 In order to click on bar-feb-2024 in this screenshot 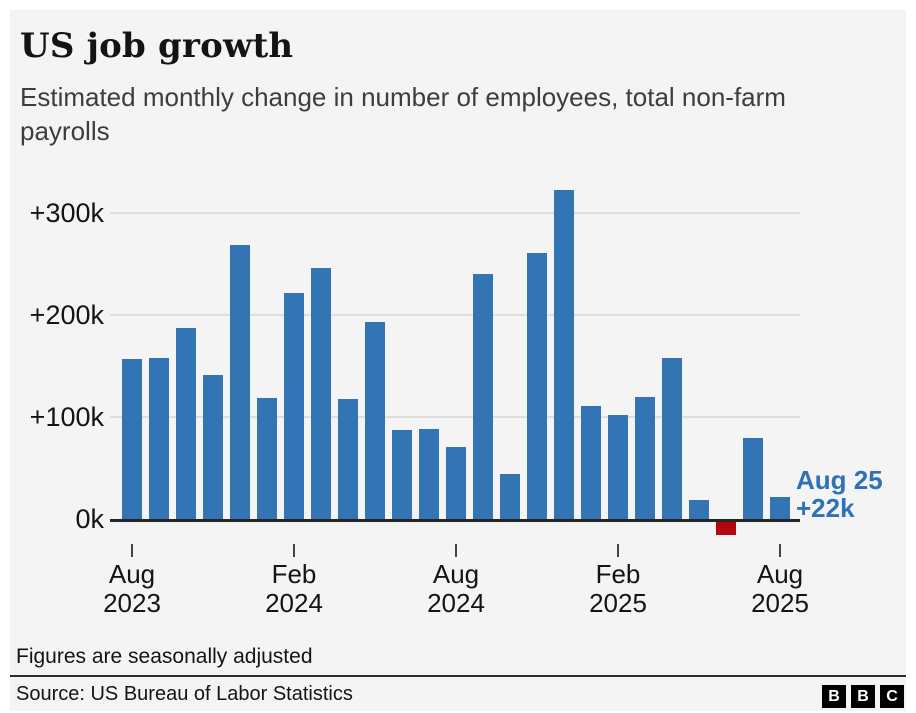, I will do `click(294, 406)`.